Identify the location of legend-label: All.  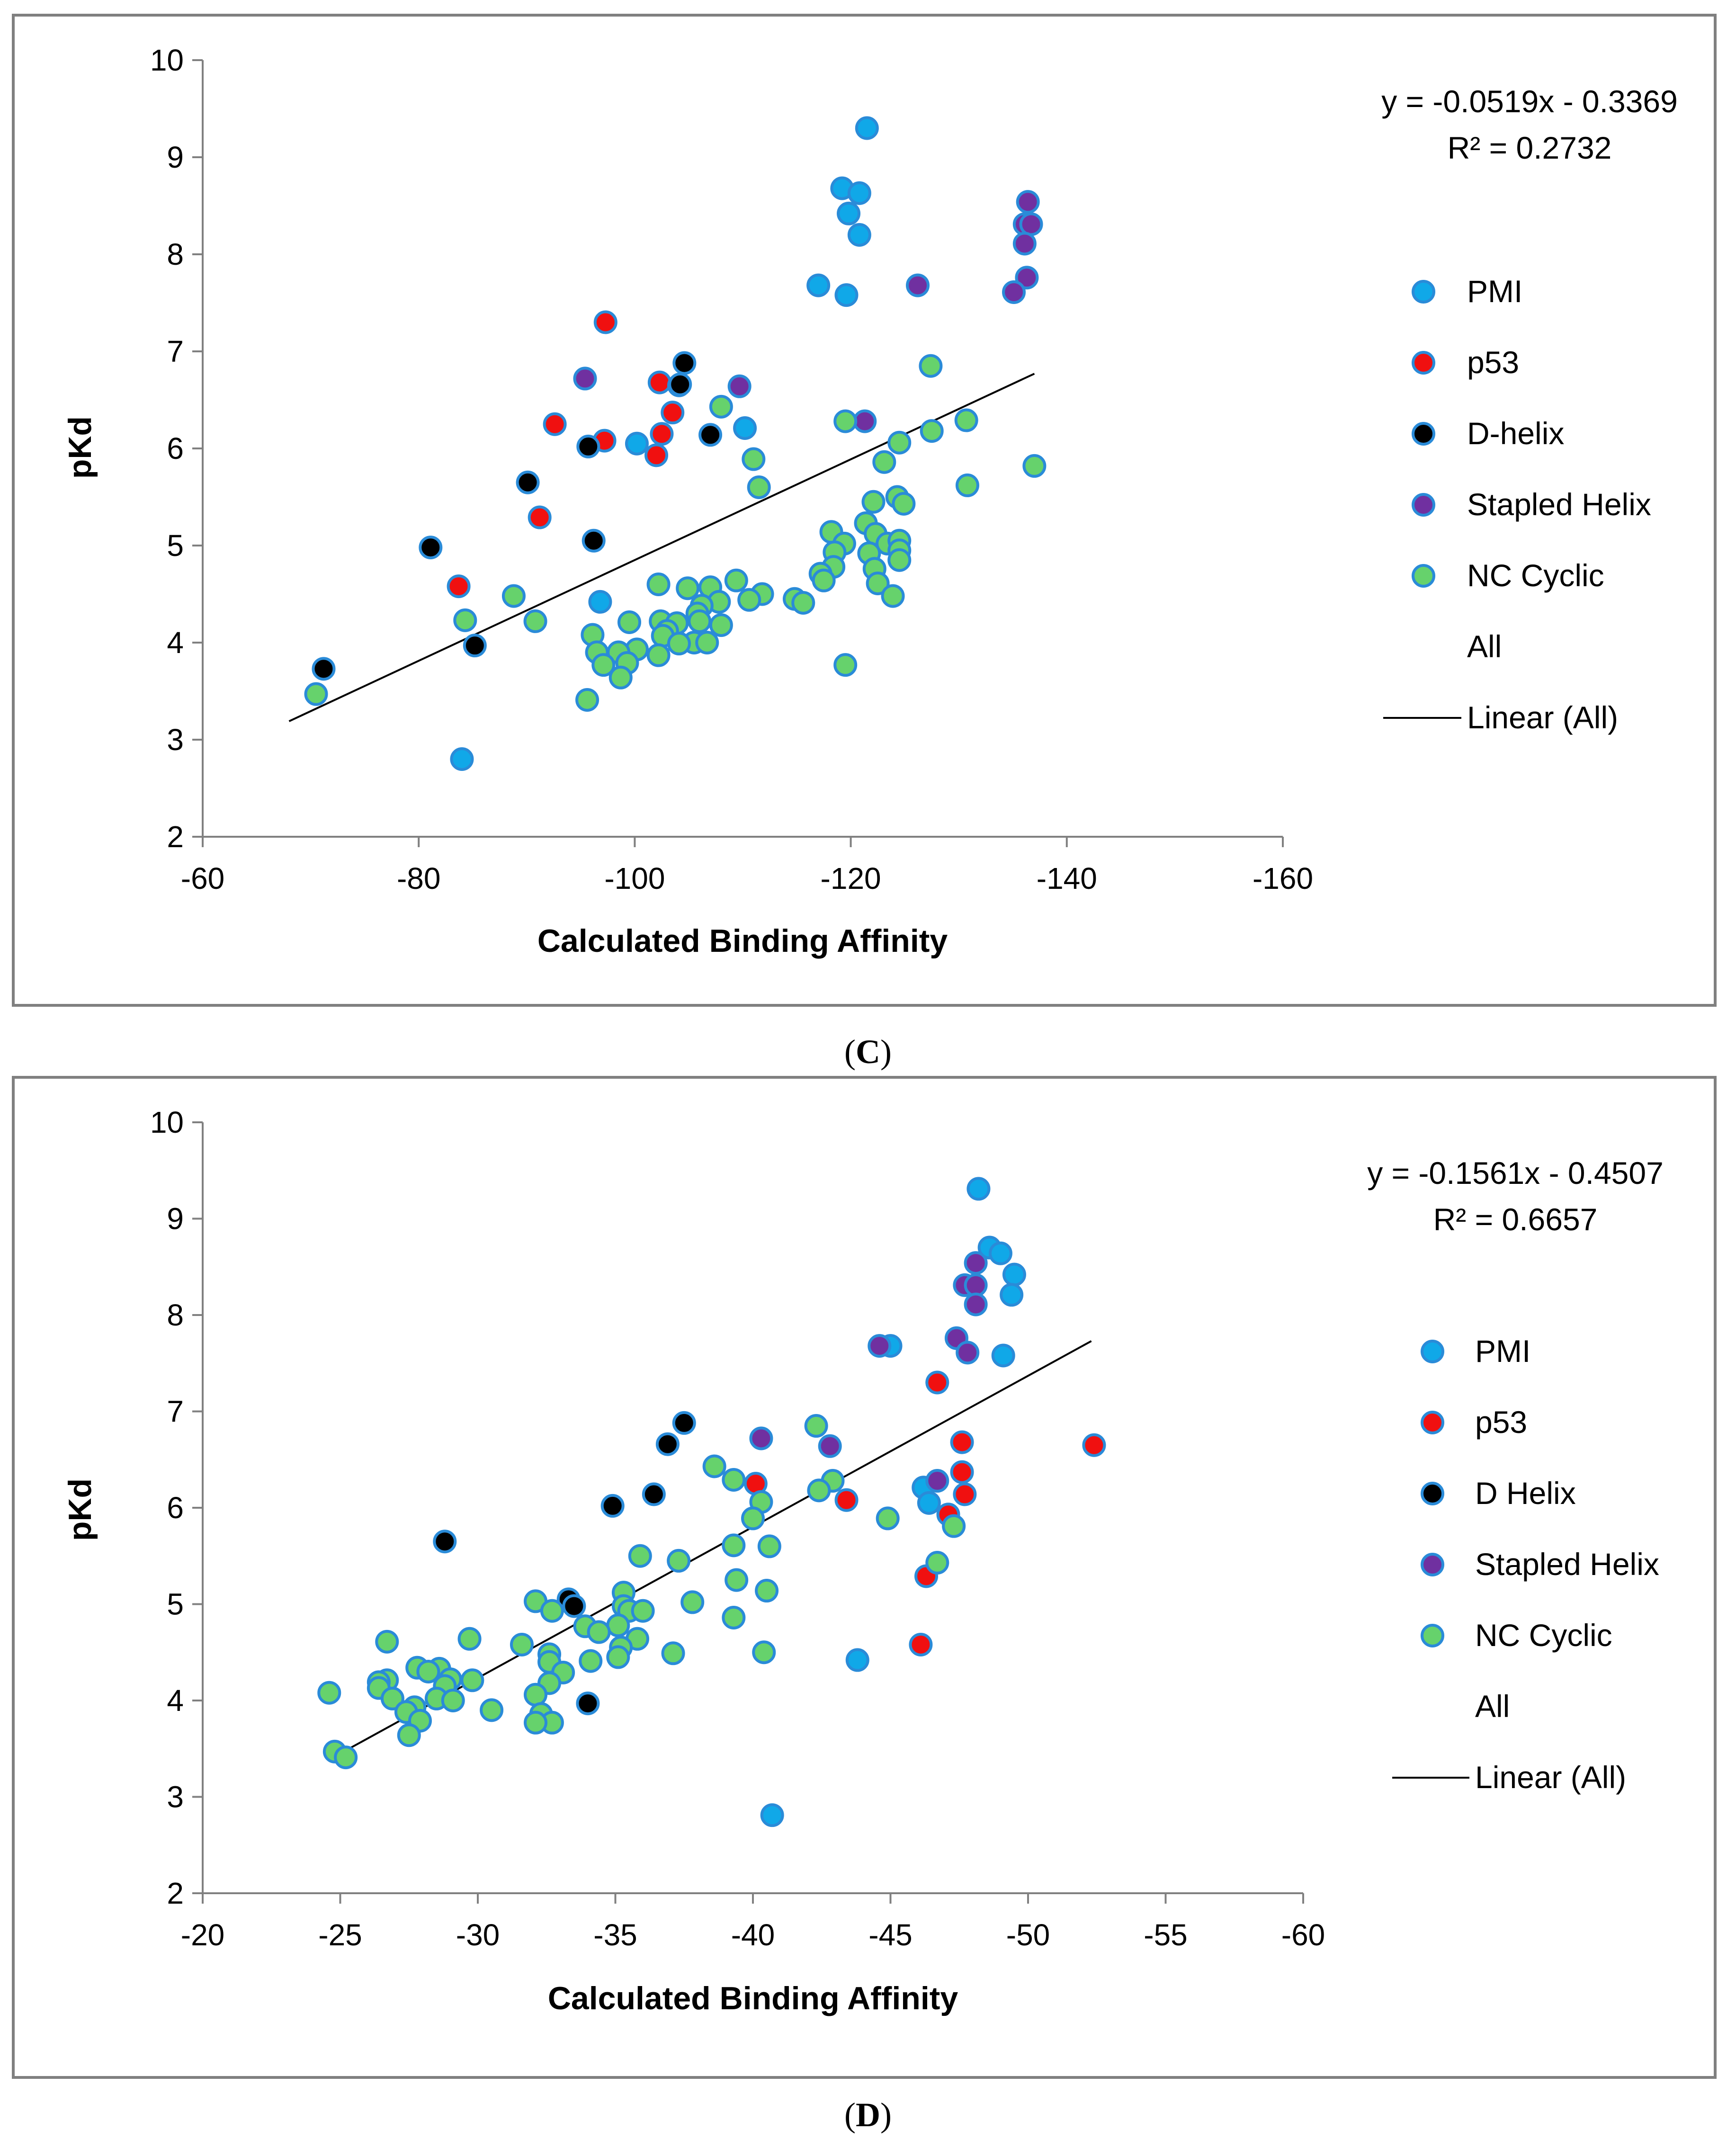
(1484, 646).